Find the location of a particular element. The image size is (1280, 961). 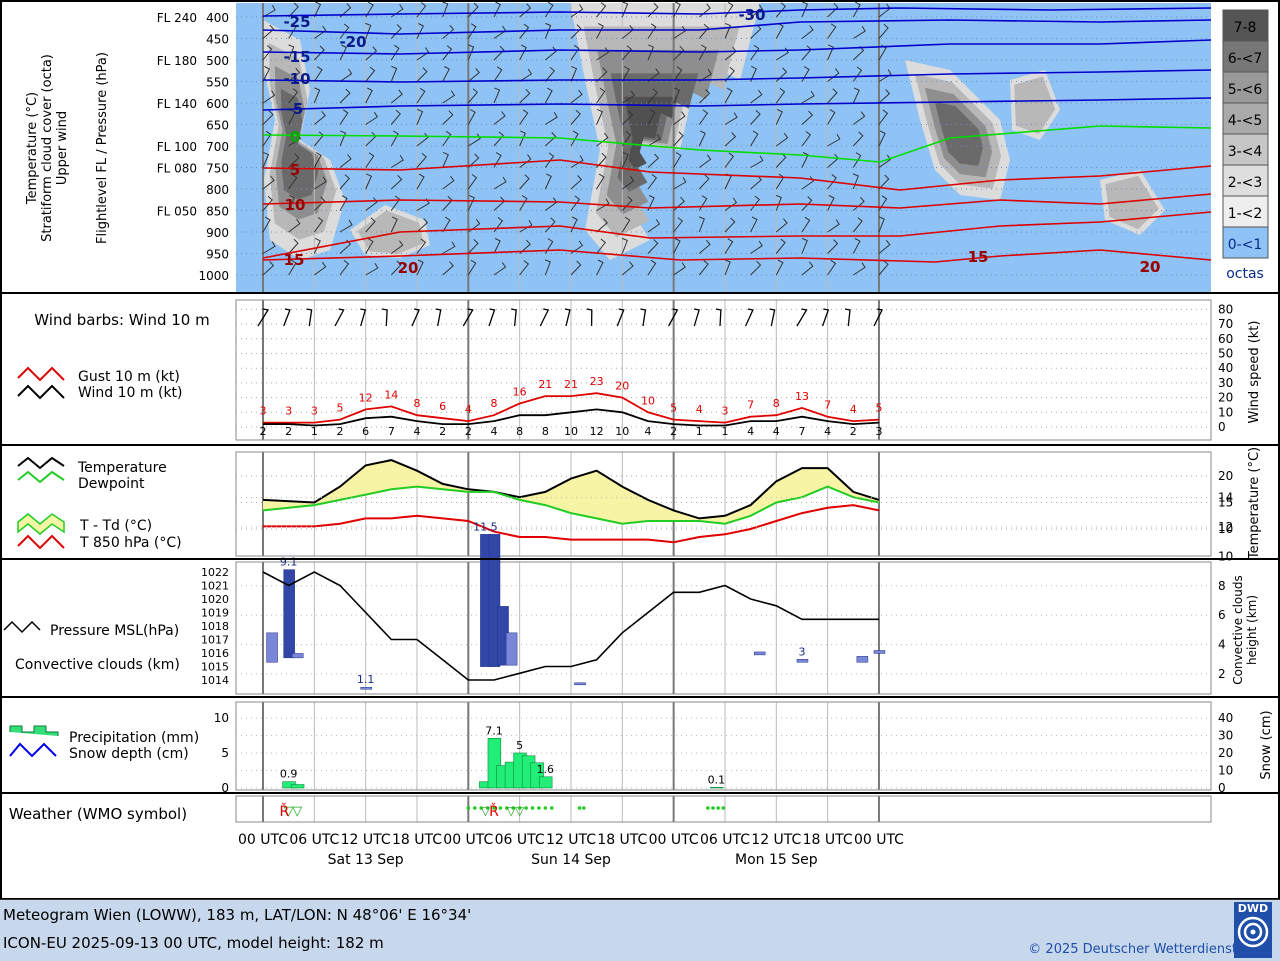

gust-value-label: 21 is located at coordinates (545, 384).